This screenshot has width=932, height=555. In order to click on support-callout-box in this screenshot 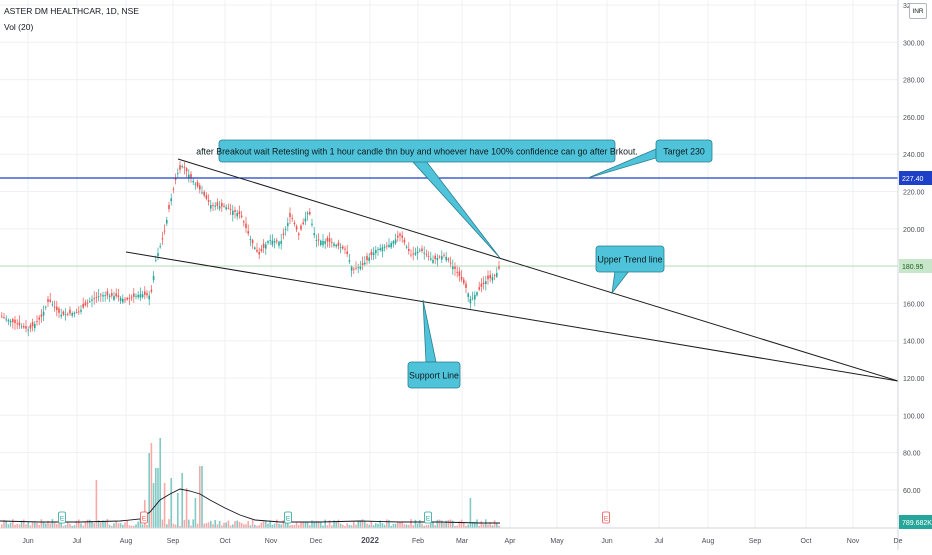, I will do `click(434, 375)`.